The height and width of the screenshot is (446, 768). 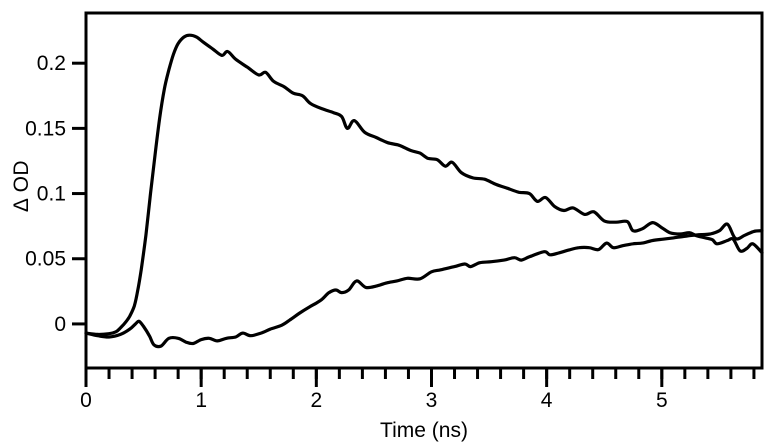 I want to click on x-tick-label: 0, so click(x=86, y=400).